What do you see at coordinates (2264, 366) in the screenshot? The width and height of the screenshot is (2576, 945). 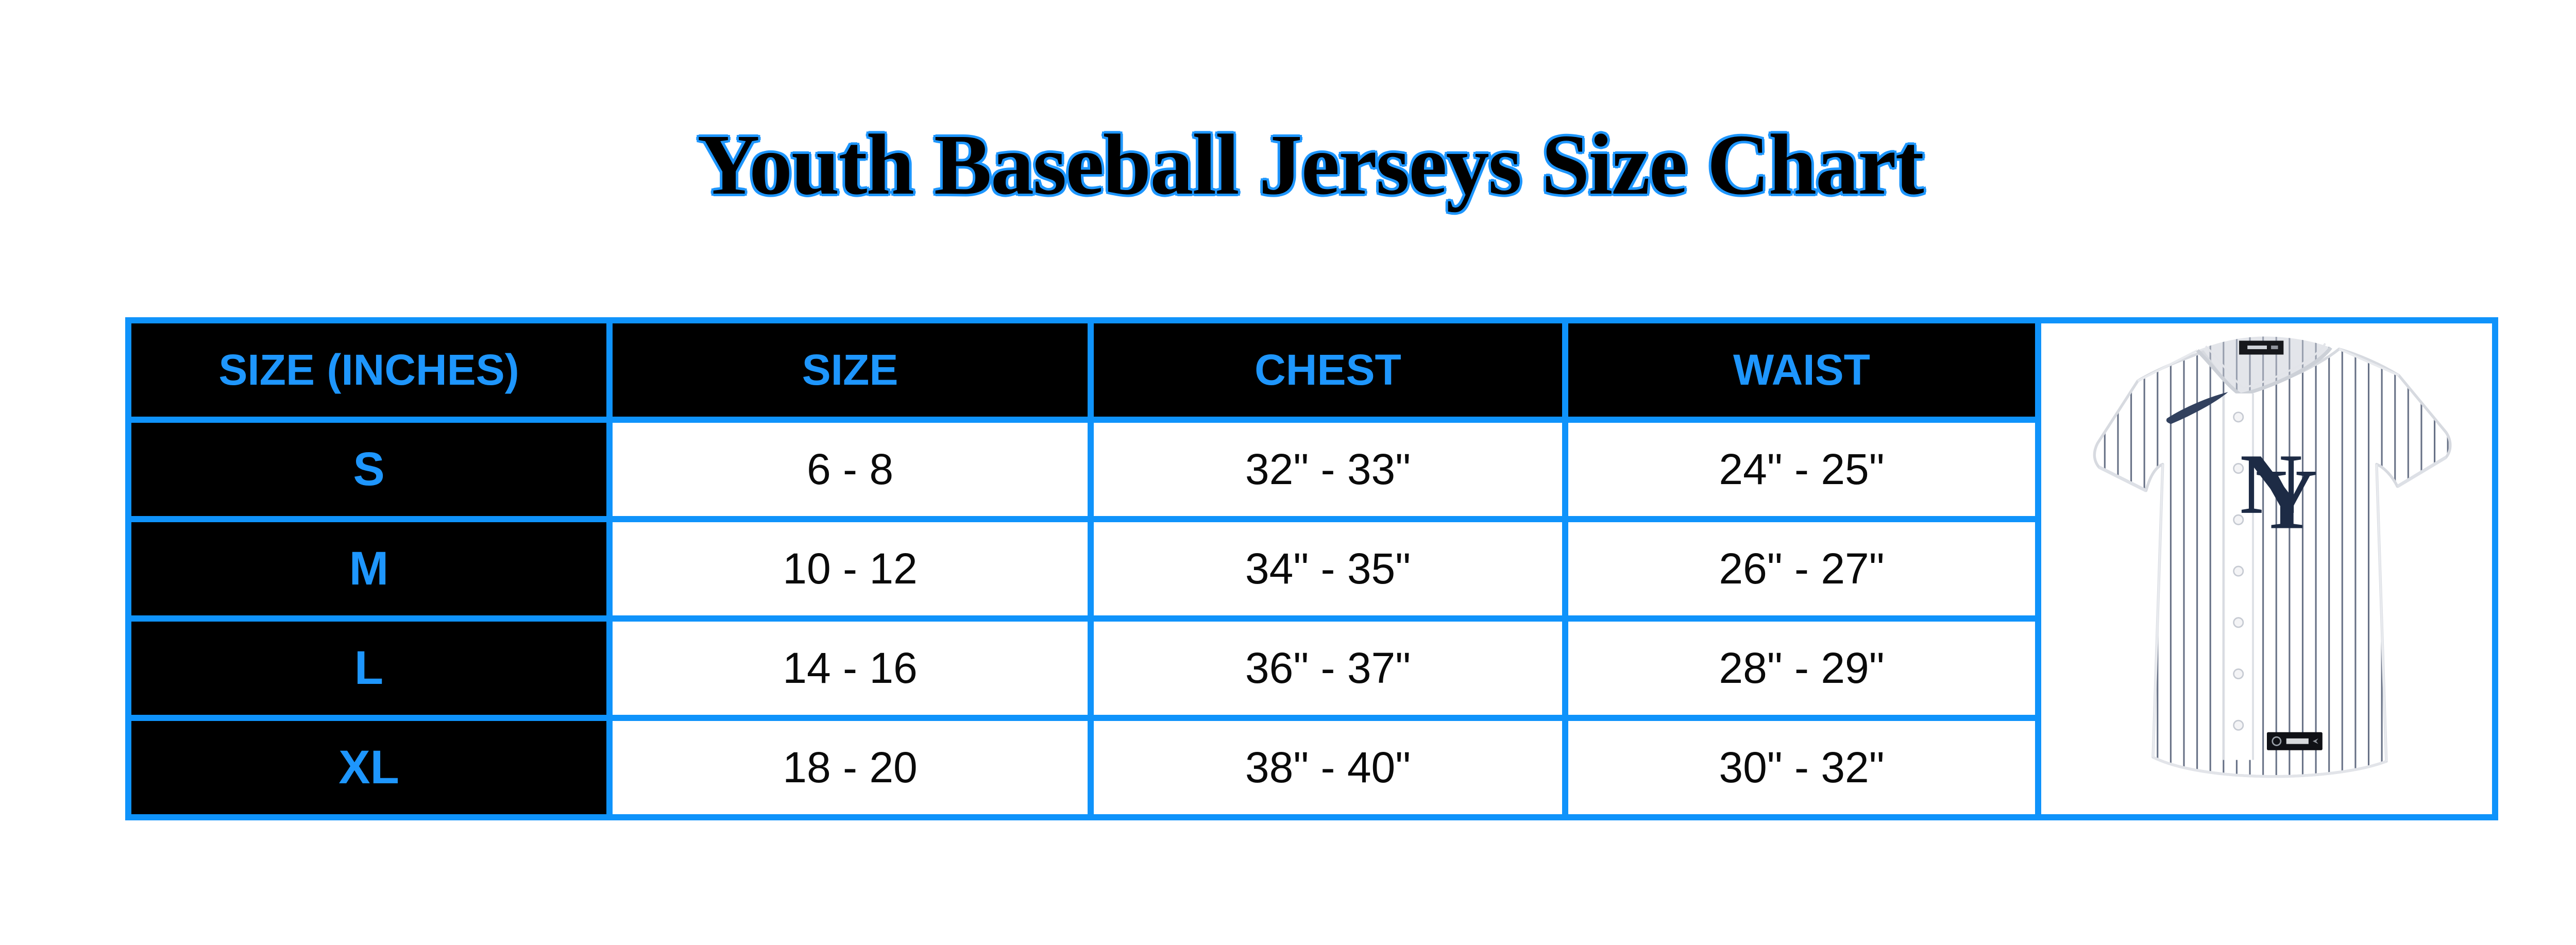 I see `jersey-back-collar` at bounding box center [2264, 366].